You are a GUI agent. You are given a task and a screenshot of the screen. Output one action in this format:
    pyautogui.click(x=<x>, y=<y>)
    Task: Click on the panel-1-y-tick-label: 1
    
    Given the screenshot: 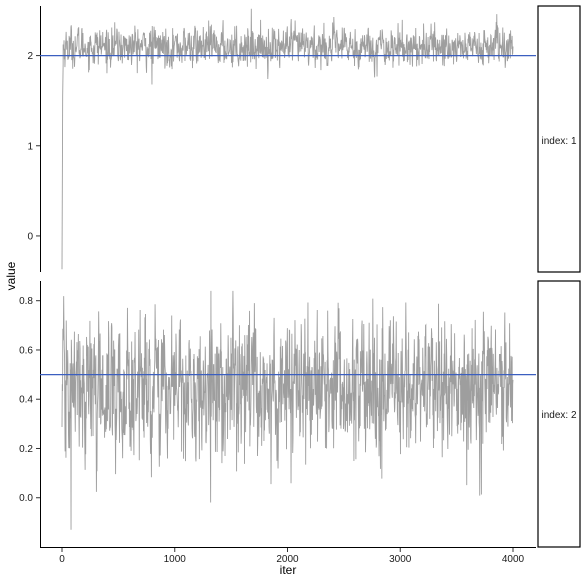 What is the action you would take?
    pyautogui.click(x=30, y=146)
    